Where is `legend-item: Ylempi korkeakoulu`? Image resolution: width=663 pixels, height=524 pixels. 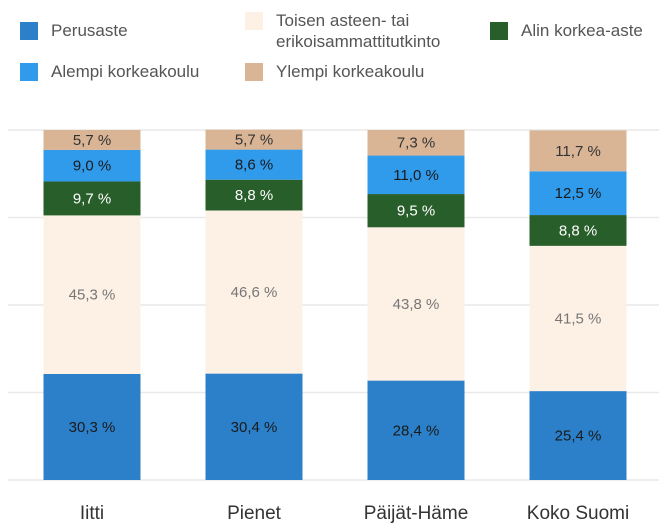 legend-item: Ylempi korkeakoulu is located at coordinates (334, 71).